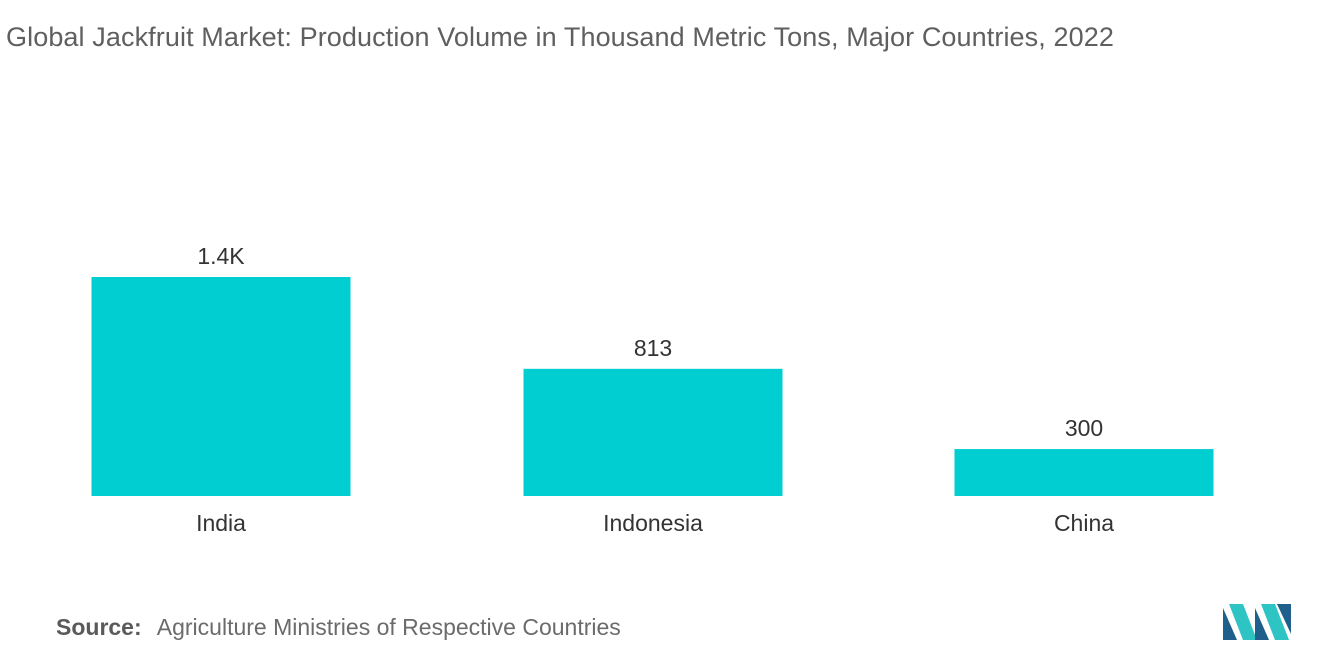 This screenshot has width=1320, height=665. Describe the element at coordinates (99, 627) in the screenshot. I see `source-key: Source:` at that location.